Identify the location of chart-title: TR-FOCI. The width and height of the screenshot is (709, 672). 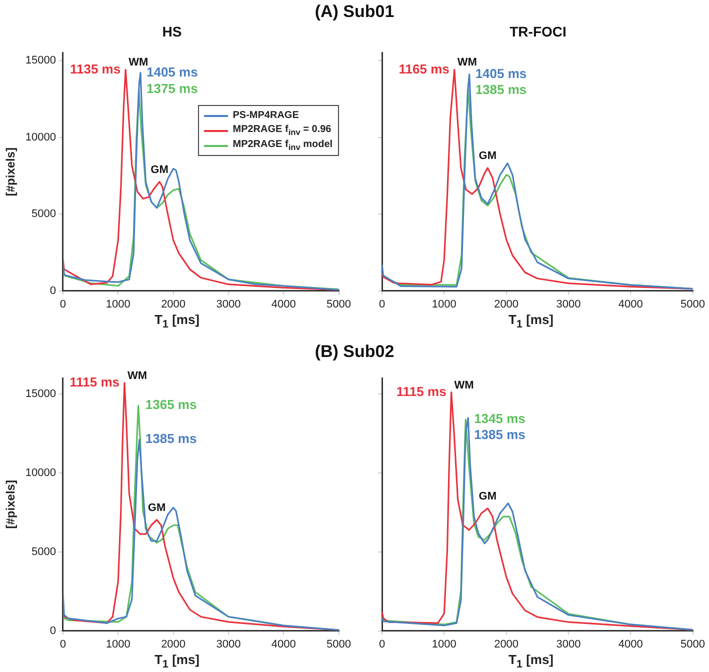
(538, 31).